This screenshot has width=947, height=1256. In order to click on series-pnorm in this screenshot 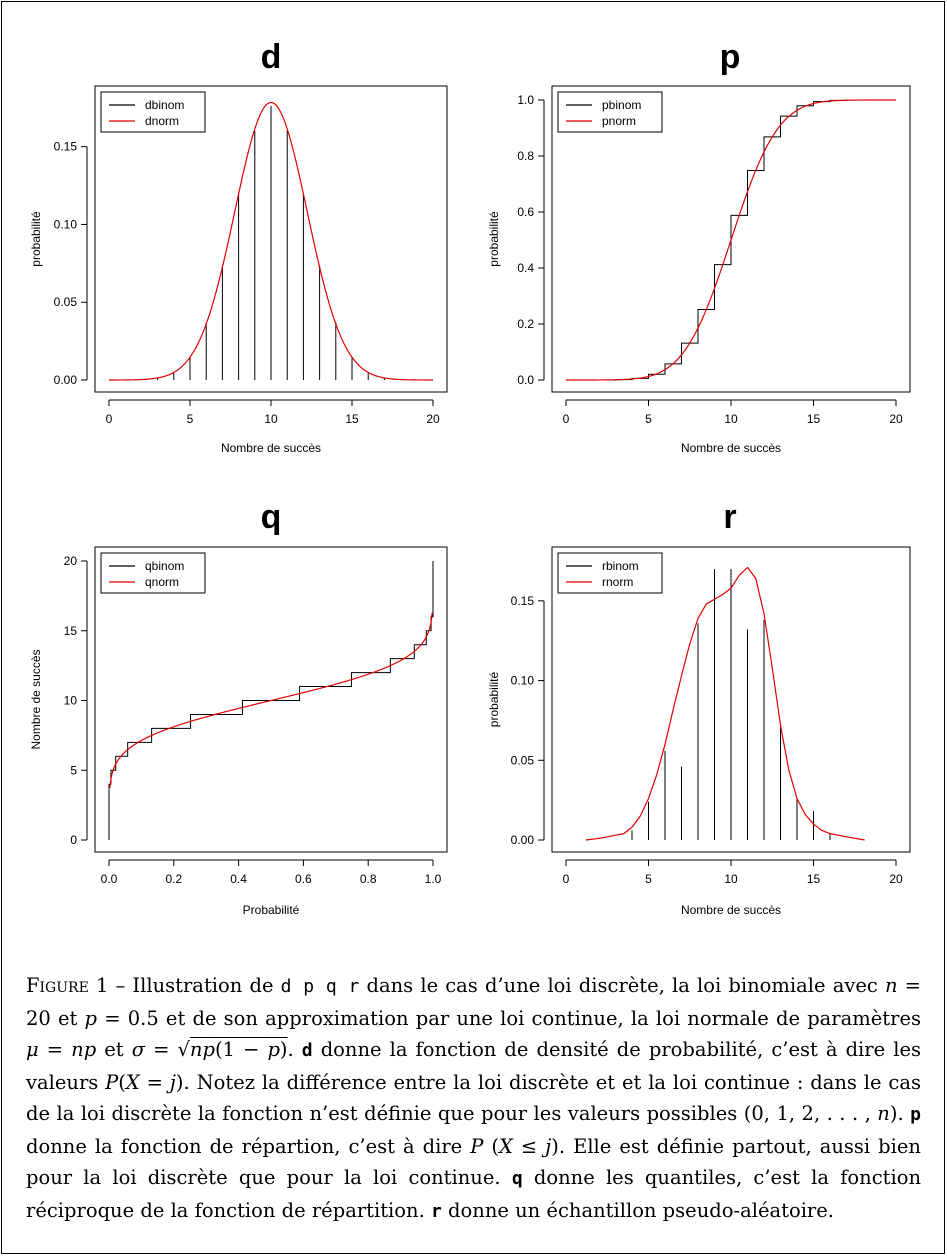, I will do `click(731, 240)`.